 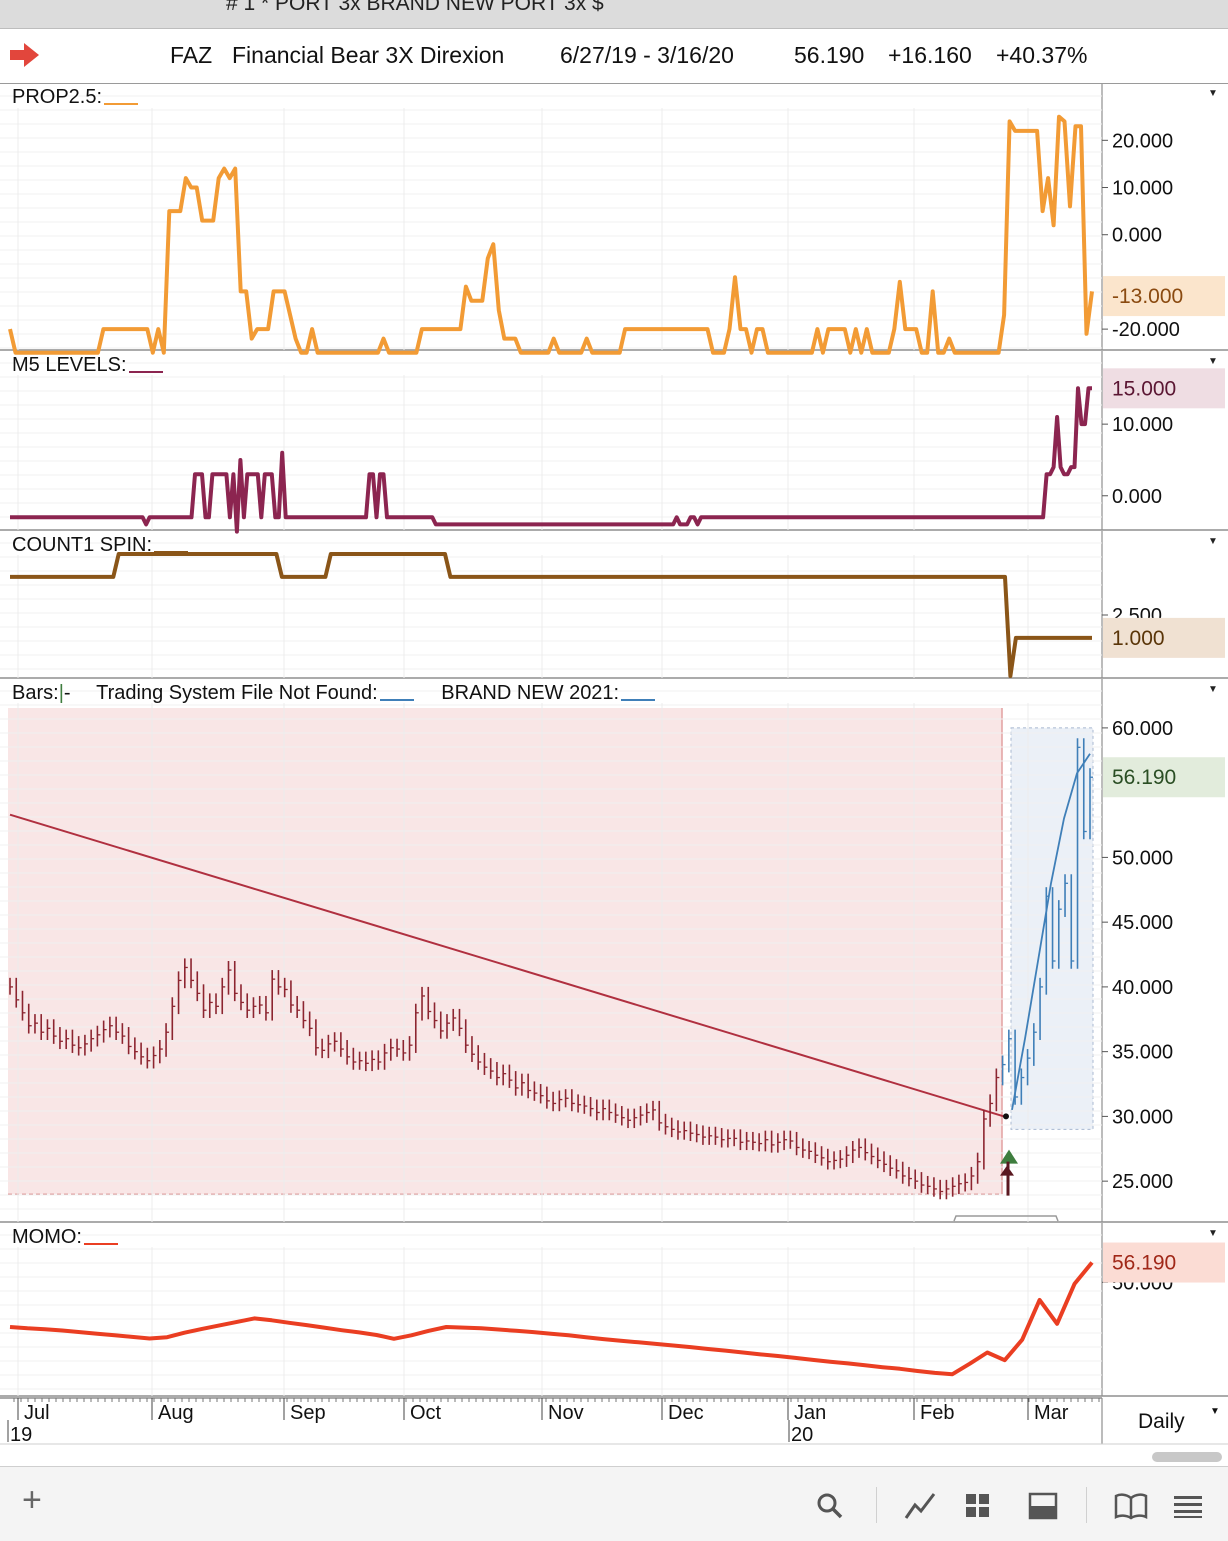 What do you see at coordinates (415, 7) in the screenshot?
I see `window-title: # 1 * PORT 3x BRAND NEW PORT 3x $` at bounding box center [415, 7].